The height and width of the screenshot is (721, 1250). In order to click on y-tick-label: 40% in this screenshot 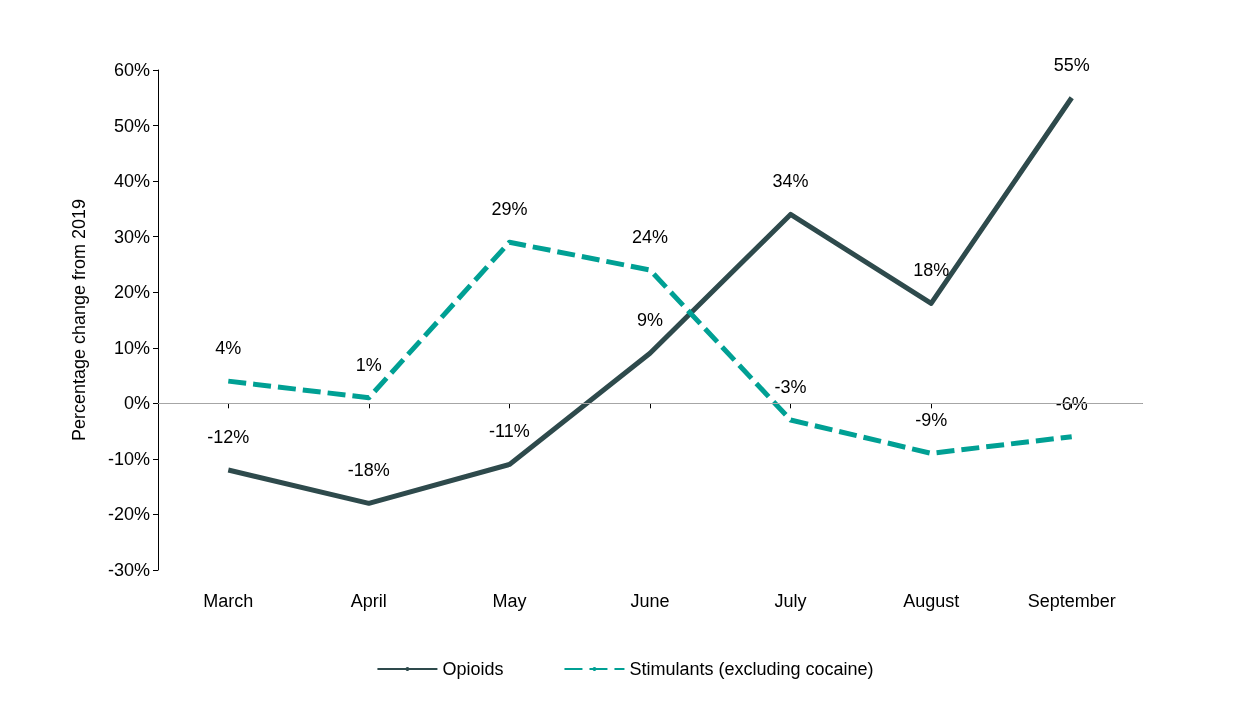, I will do `click(131, 181)`.